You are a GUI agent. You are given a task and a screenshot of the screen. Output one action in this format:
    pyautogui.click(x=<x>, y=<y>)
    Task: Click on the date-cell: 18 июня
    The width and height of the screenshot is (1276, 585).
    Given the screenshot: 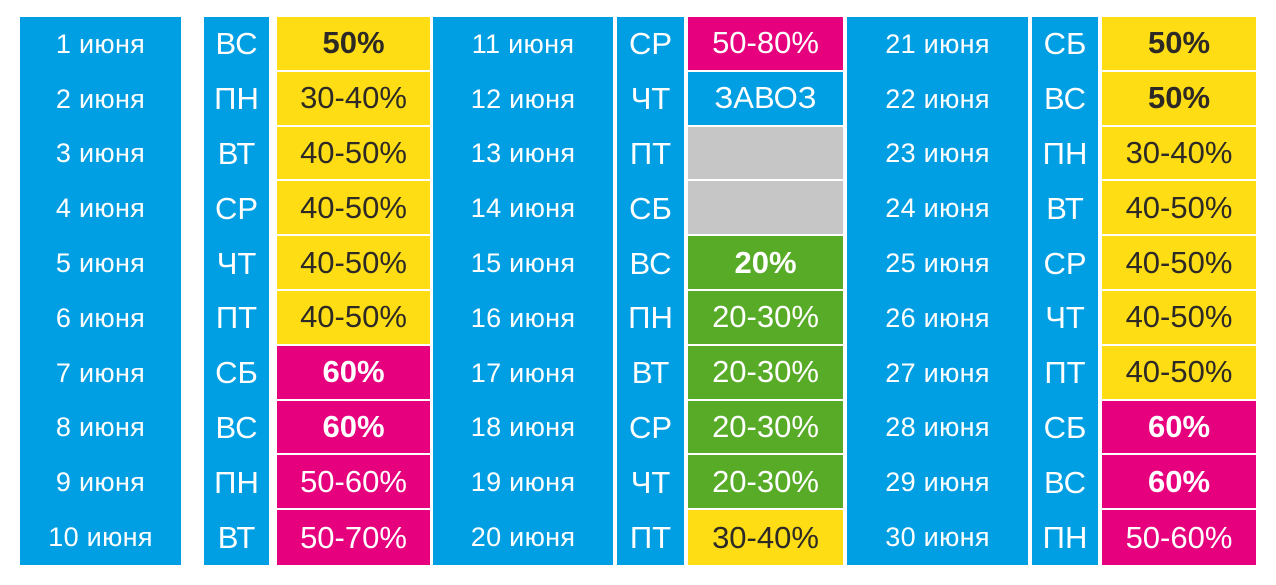 What is the action you would take?
    pyautogui.click(x=523, y=427)
    